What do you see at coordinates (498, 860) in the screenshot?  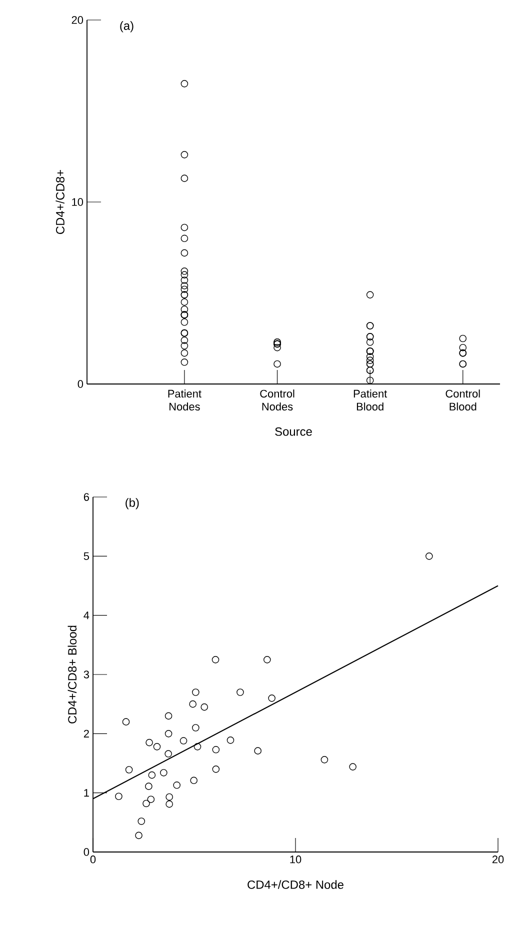 I see `x-tick-label: 20` at bounding box center [498, 860].